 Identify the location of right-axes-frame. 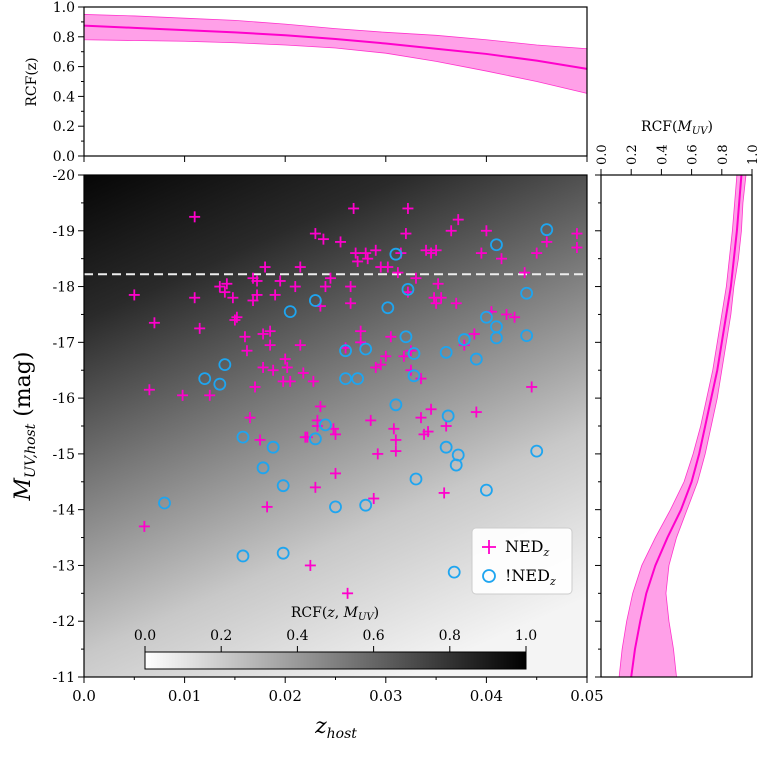
(676, 426).